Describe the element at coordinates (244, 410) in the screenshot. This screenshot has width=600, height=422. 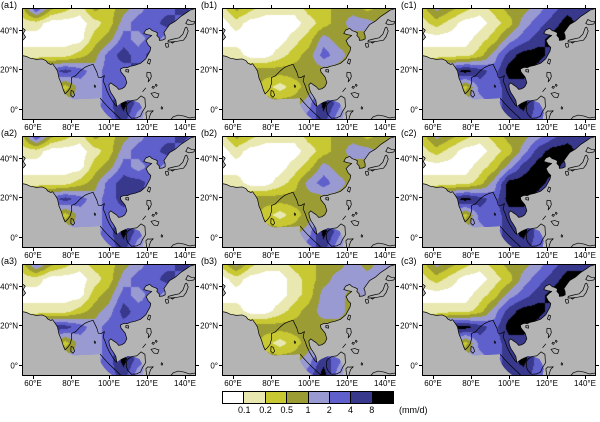
I see `colorbar-tick-label: 0.1` at that location.